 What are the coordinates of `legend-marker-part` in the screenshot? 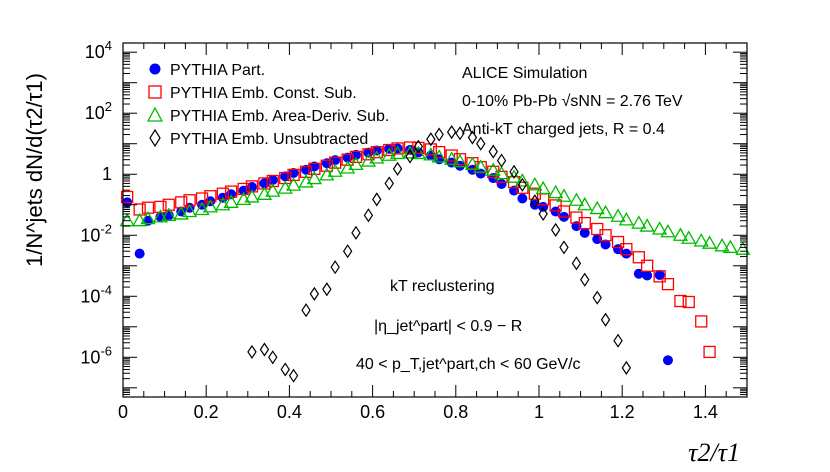 It's located at (155, 69).